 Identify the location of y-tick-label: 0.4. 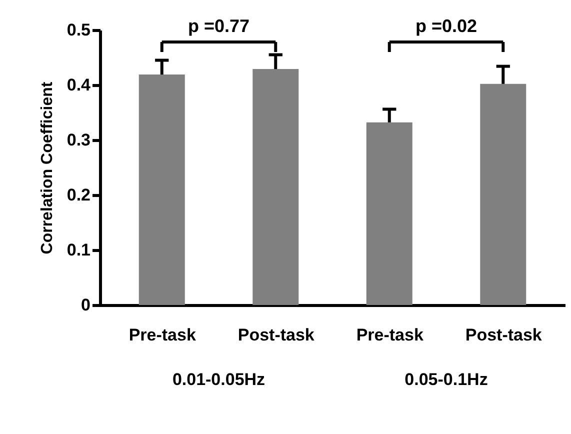
(79, 85).